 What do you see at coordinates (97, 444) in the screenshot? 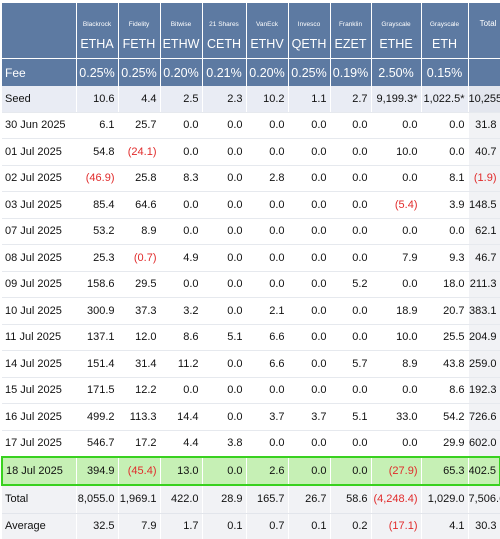
I see `flow-cell: 546.7` at bounding box center [97, 444].